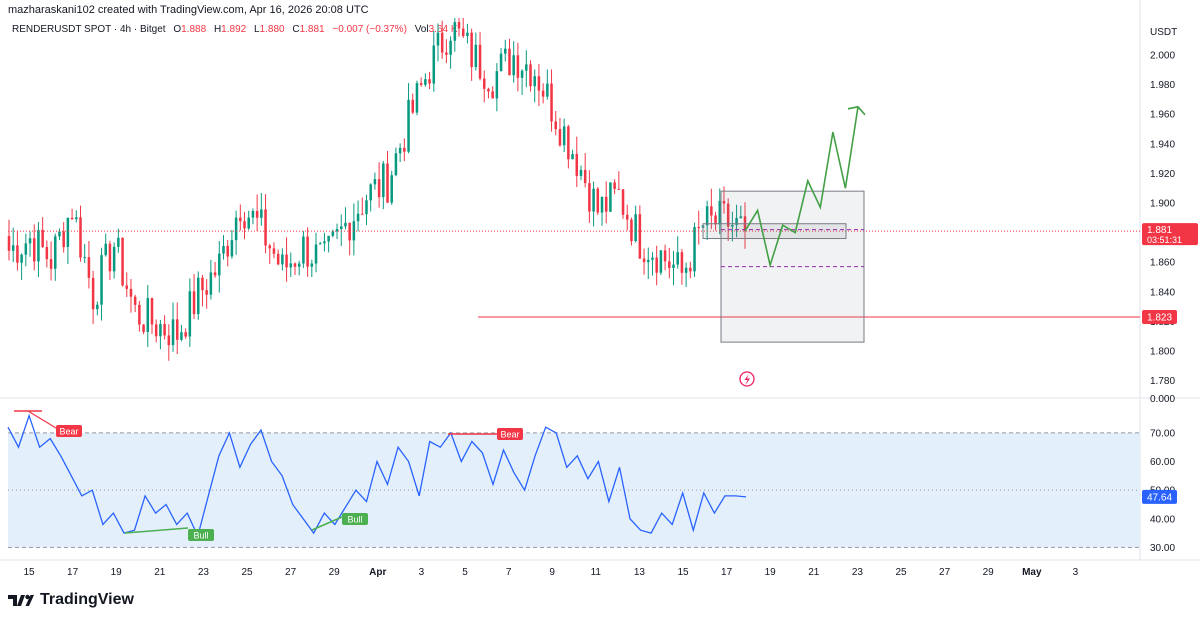 The height and width of the screenshot is (622, 1200). What do you see at coordinates (335, 572) in the screenshot?
I see `time-tick: 29` at bounding box center [335, 572].